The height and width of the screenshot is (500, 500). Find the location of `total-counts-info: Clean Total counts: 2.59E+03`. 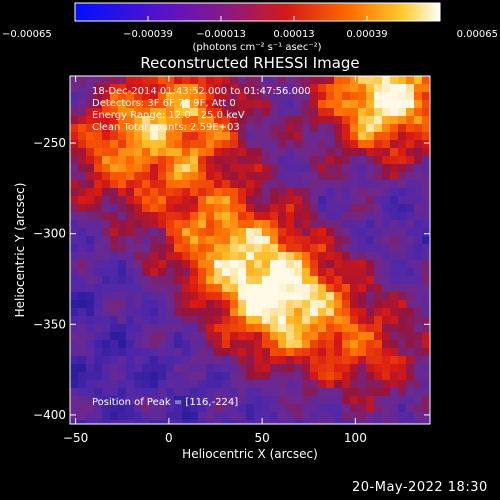

total-counts-info: Clean Total counts: 2.59E+03 is located at coordinates (166, 127).